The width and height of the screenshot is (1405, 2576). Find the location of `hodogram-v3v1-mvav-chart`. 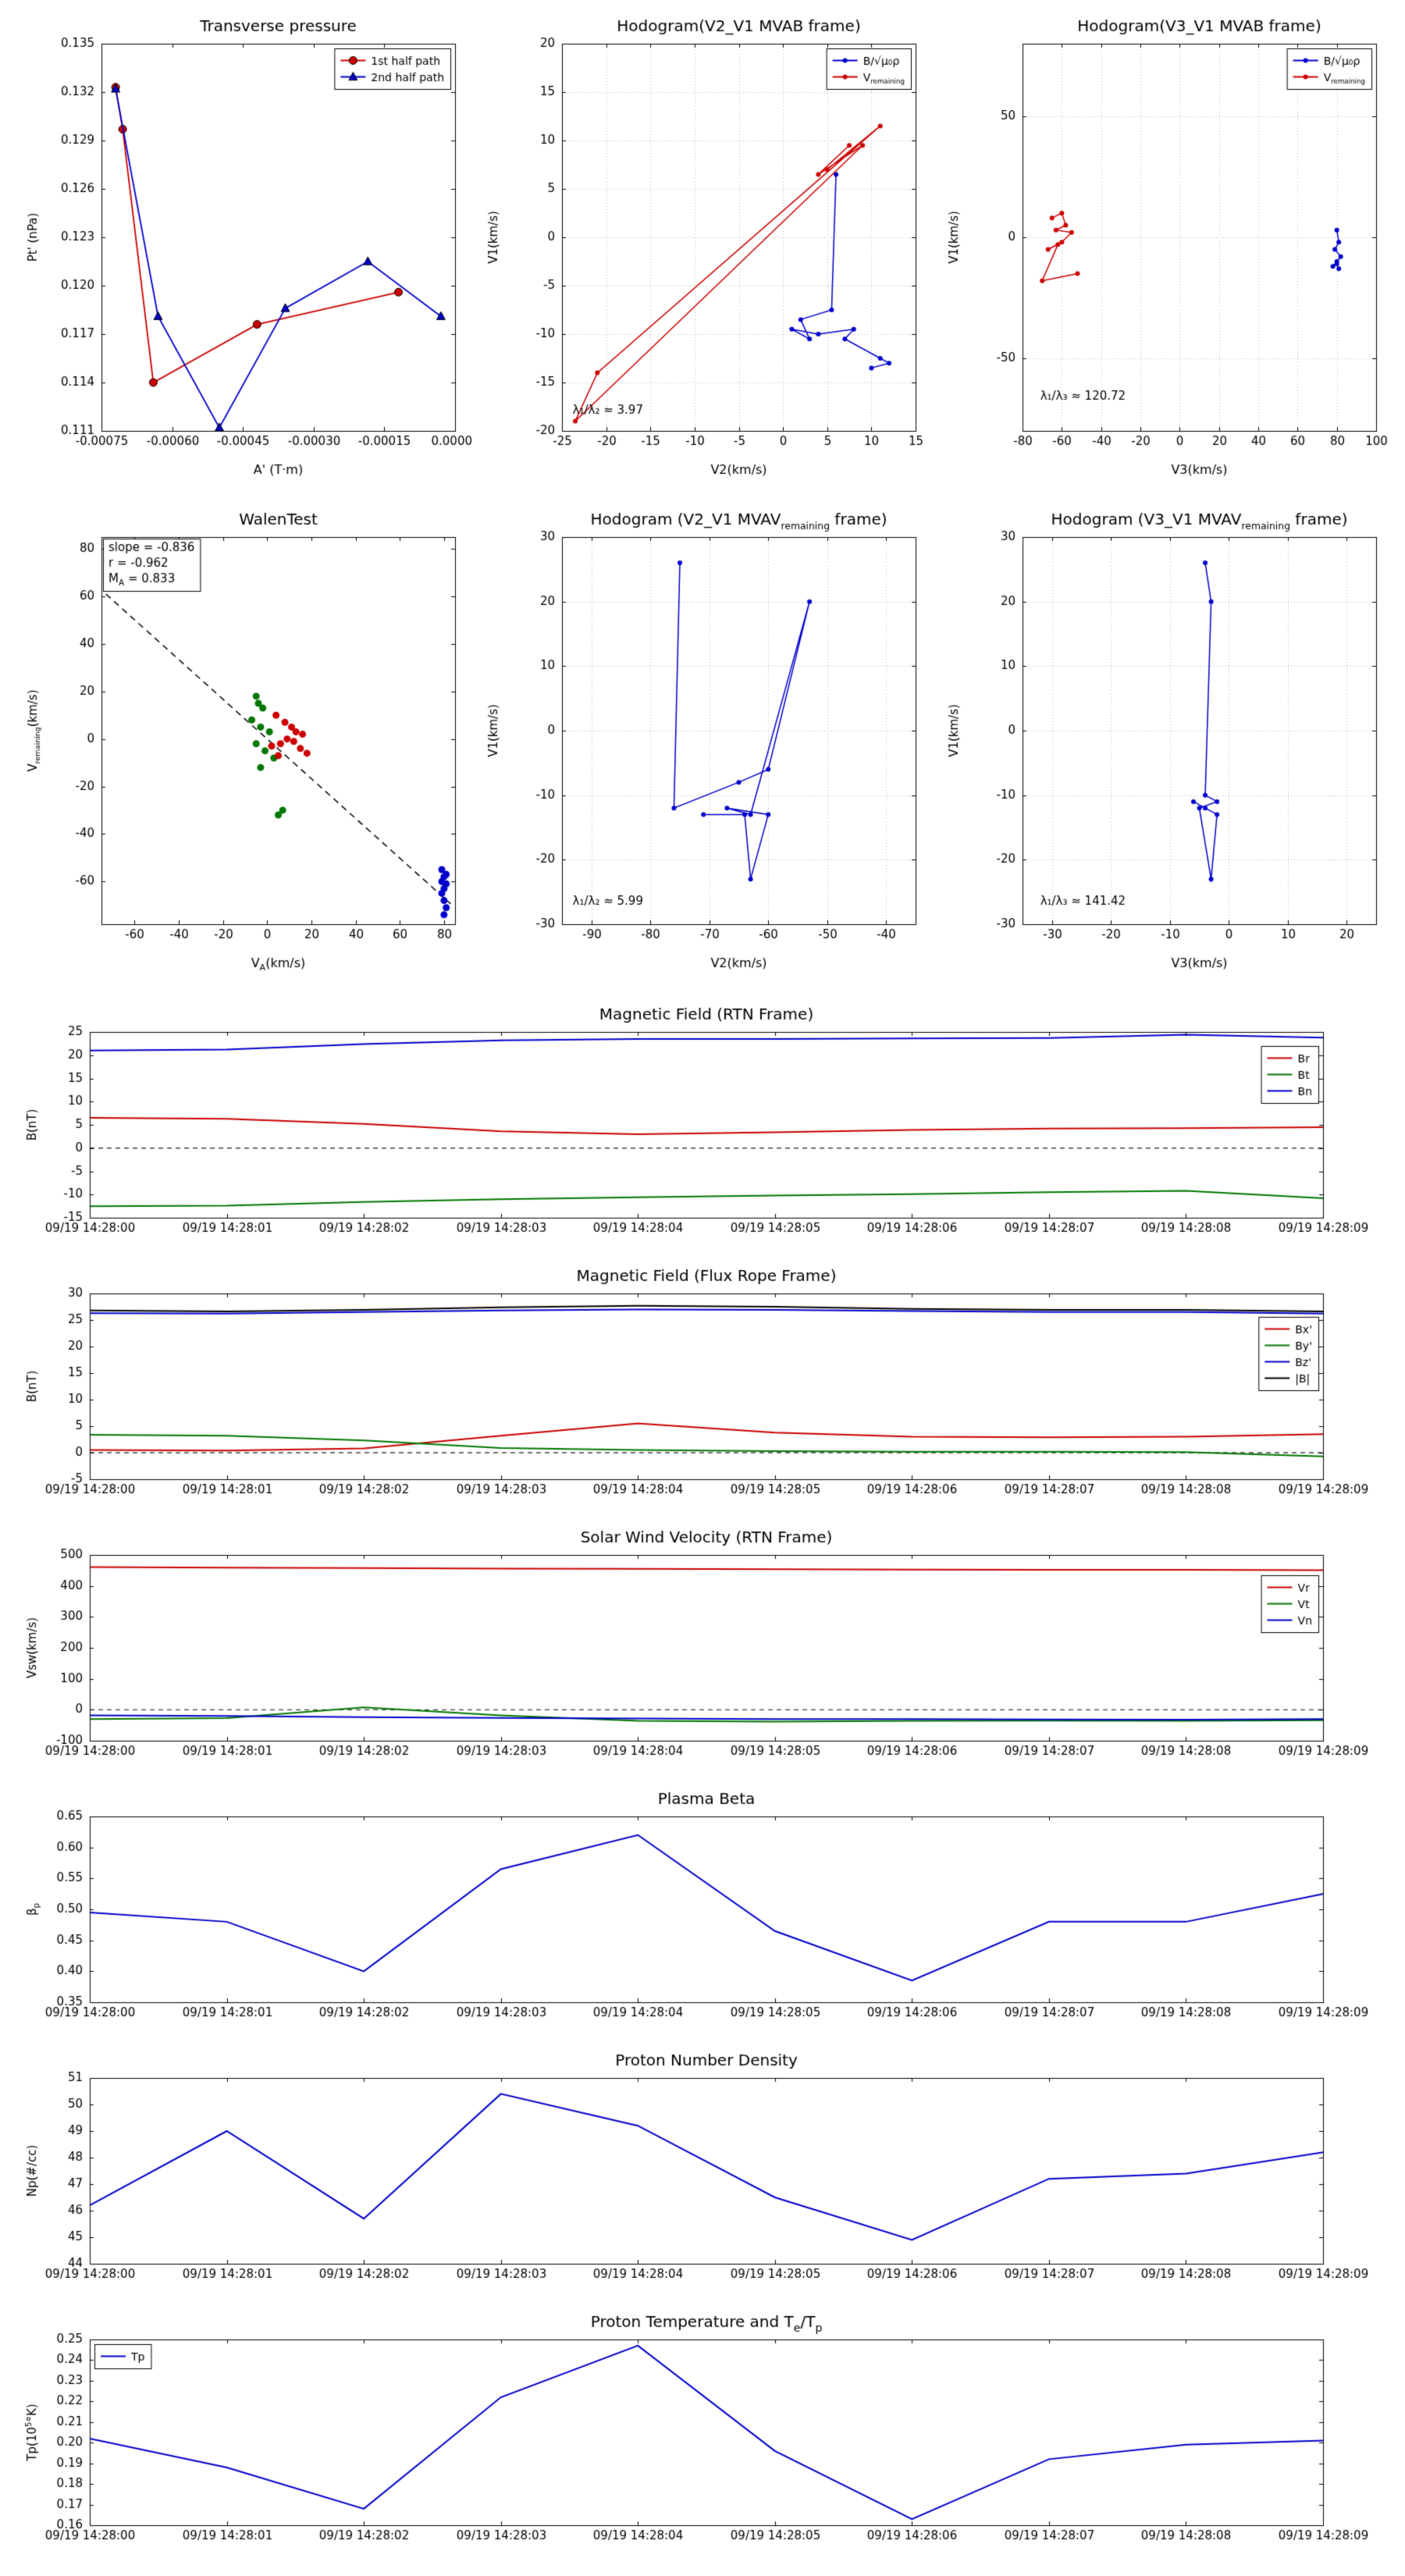

hodogram-v3v1-mvav-chart is located at coordinates (1167, 742).